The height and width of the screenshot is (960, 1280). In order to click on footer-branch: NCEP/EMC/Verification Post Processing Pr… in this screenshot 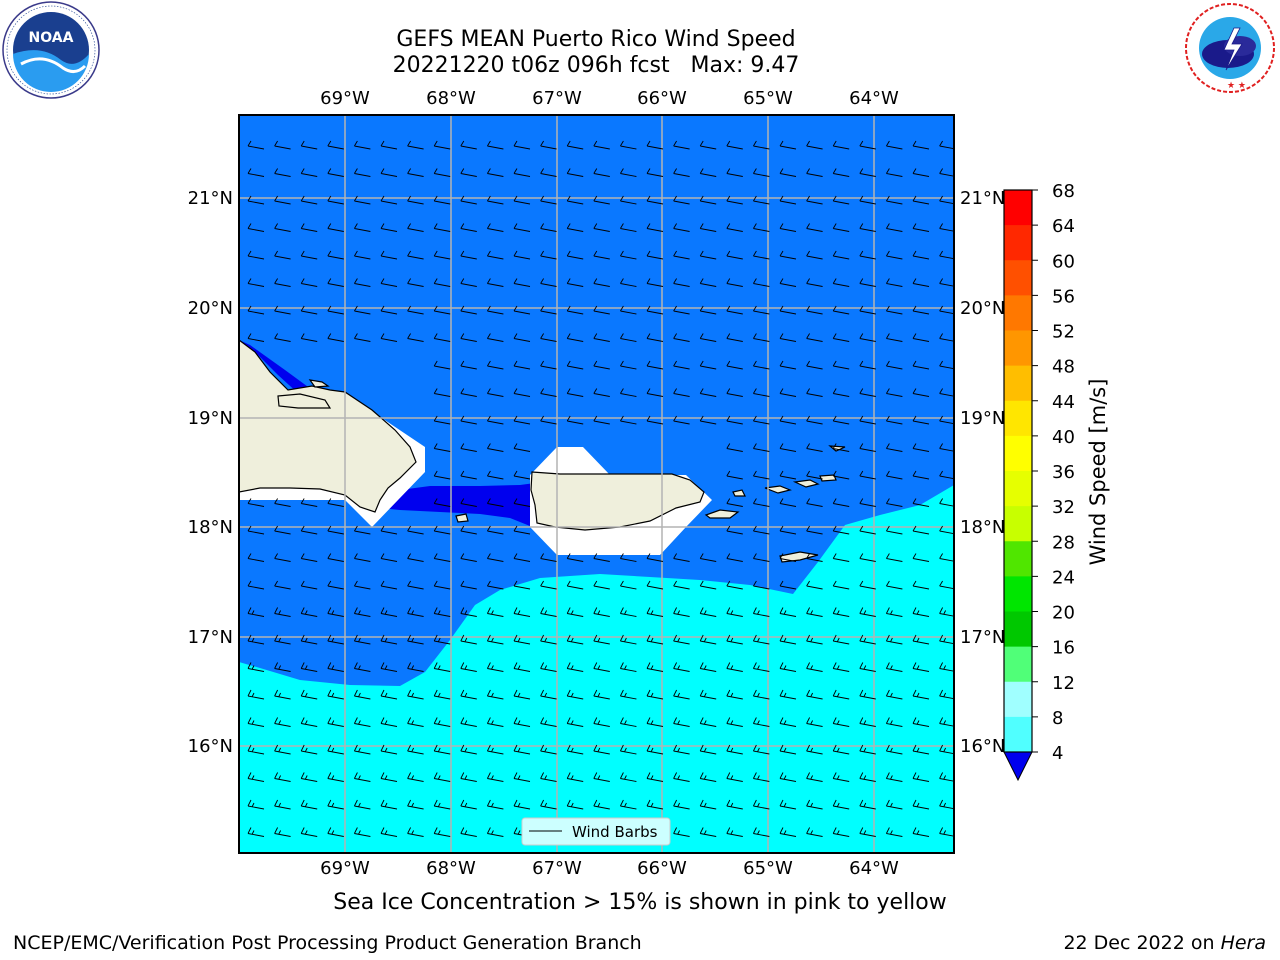, I will do `click(327, 943)`.